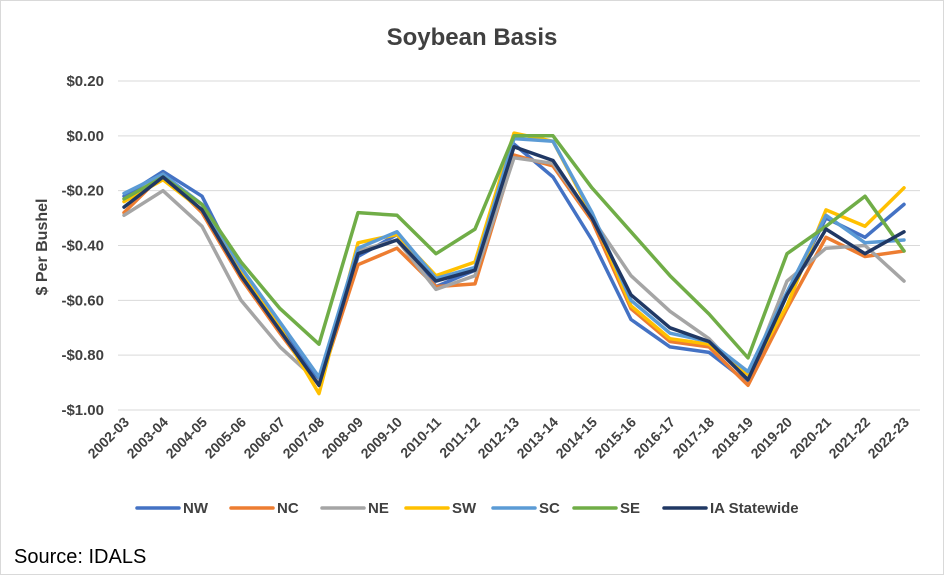 The image size is (944, 575). I want to click on x-tick-label: 2017-18, so click(693, 438).